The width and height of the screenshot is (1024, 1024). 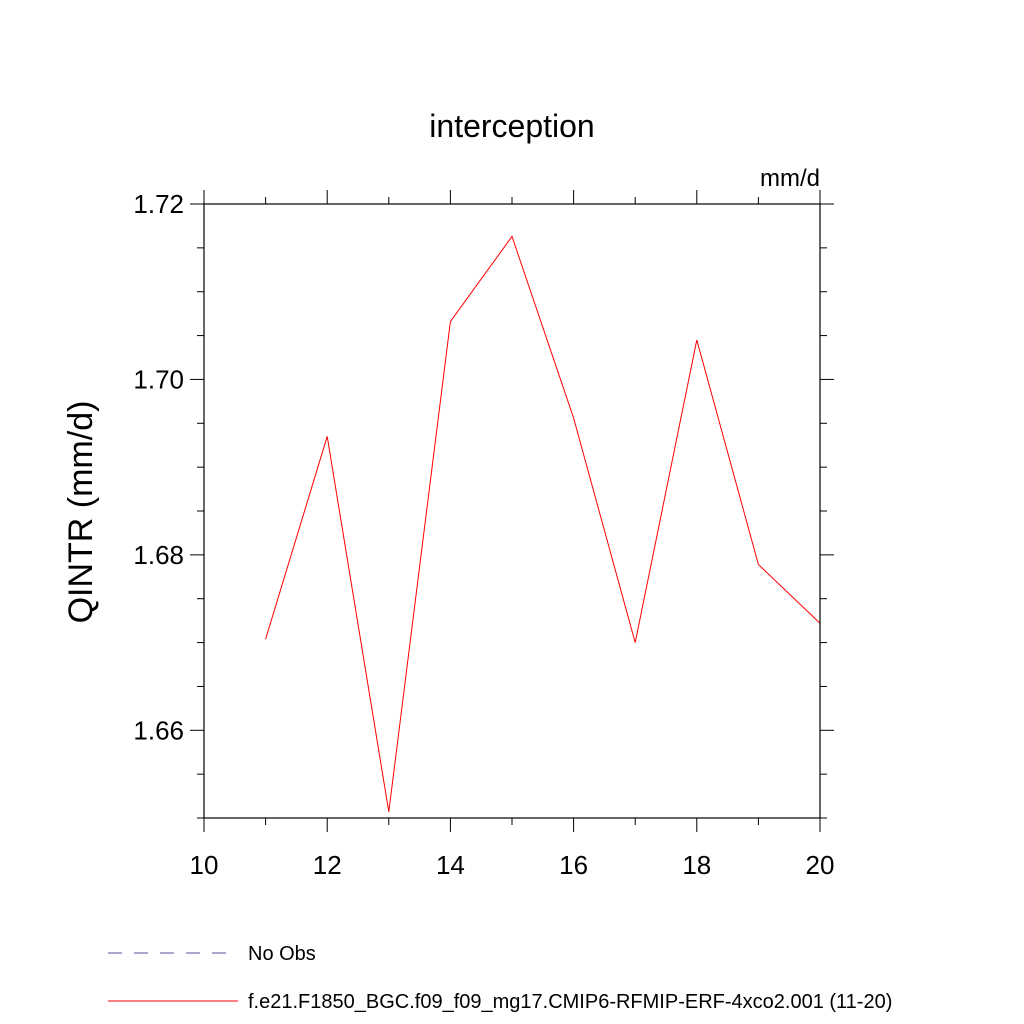 I want to click on y-axis-label: QINTR (mm/d), so click(x=81, y=512).